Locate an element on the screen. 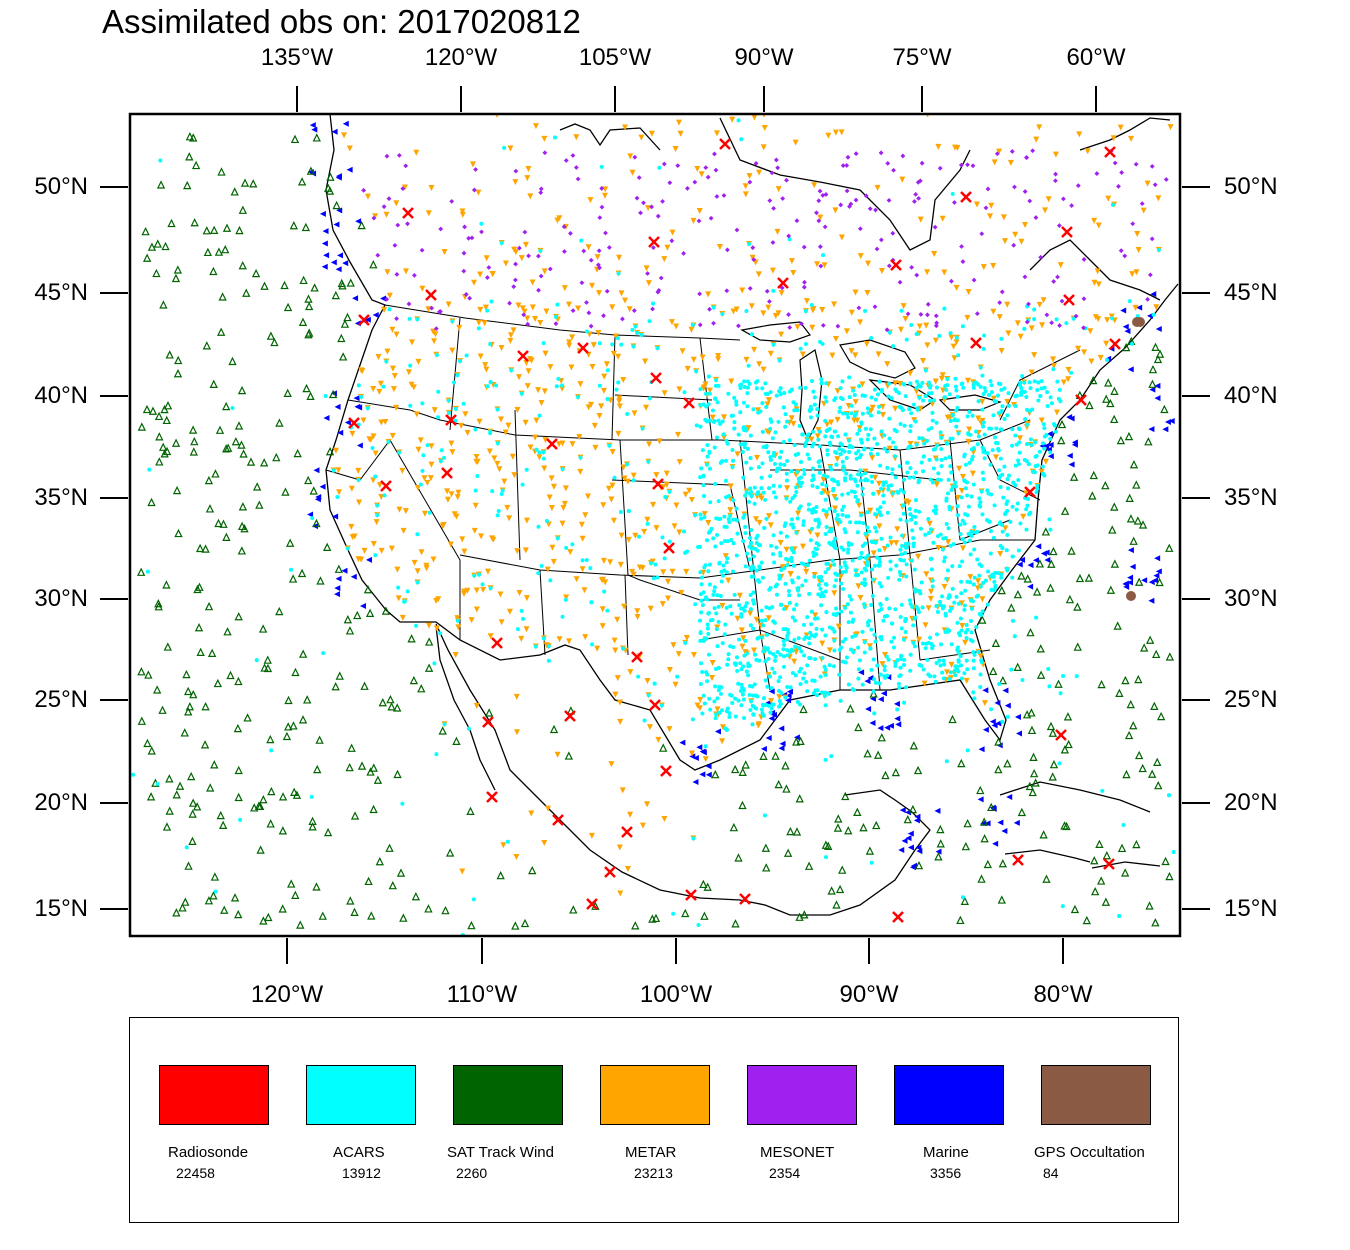  left-lat-label: 35°N is located at coordinates (61, 497).